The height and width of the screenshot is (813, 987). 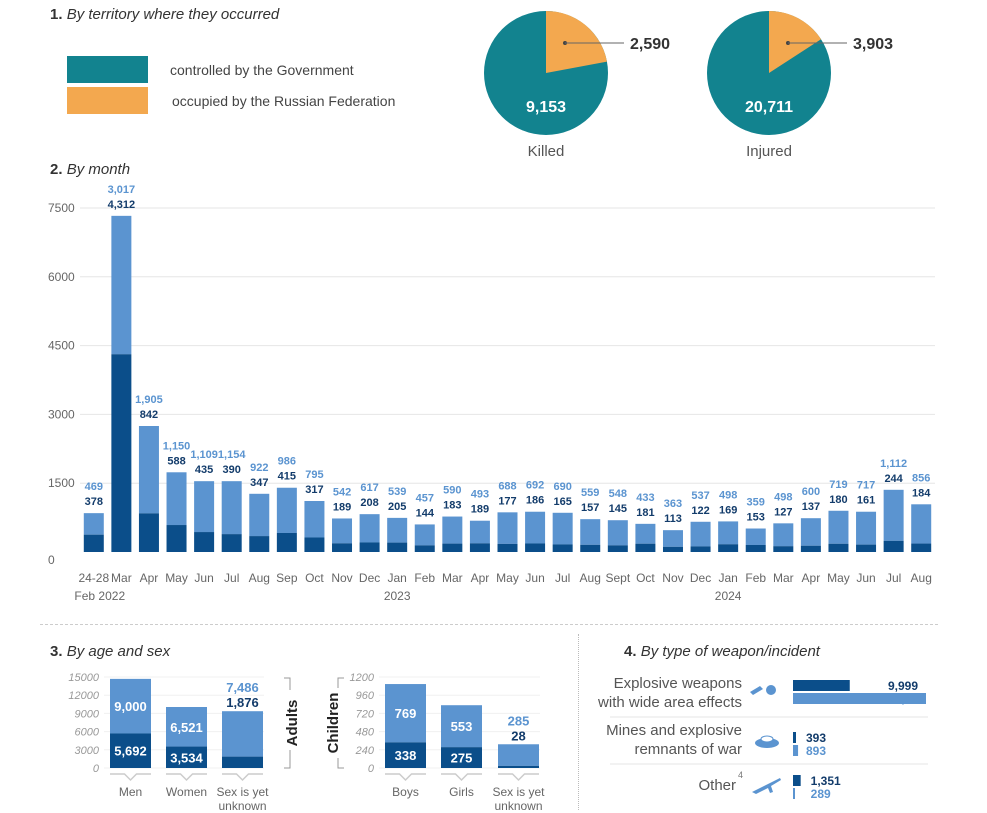 I want to click on data-label-killed: 1,351, so click(x=826, y=781).